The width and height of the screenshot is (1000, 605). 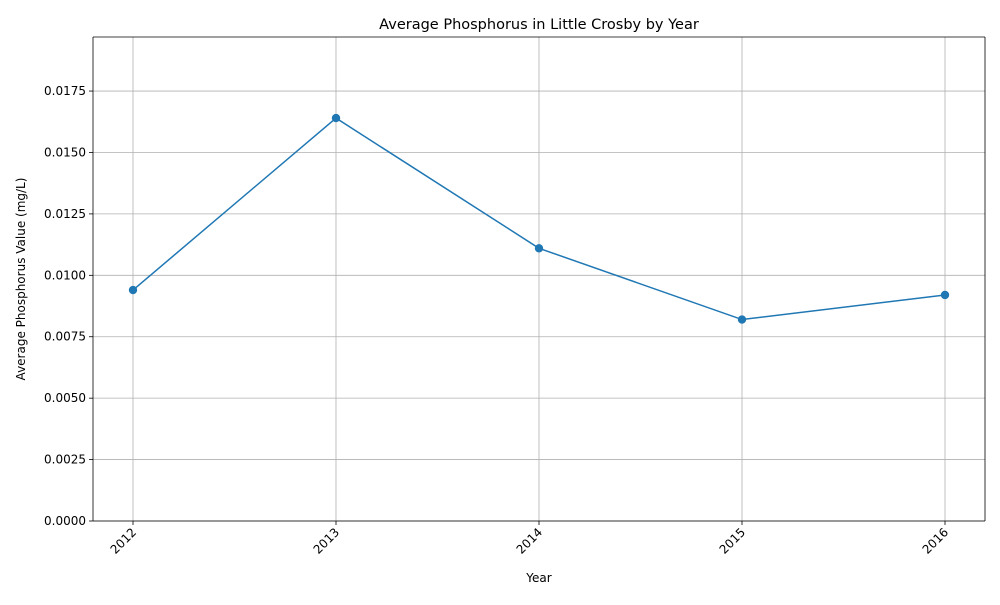 I want to click on y-axis-label: Average Phosphorus Value (mg/L), so click(x=21, y=279).